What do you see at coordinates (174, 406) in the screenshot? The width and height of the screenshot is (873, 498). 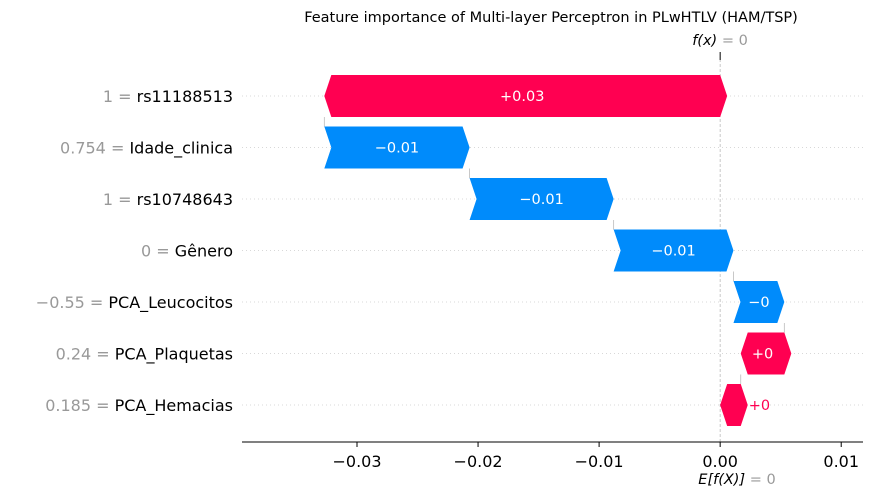 I see `feature-name: PCA_Hemacias` at bounding box center [174, 406].